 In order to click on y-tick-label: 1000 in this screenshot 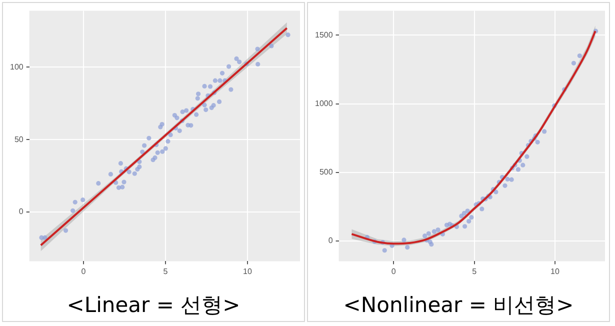, I will do `click(324, 103)`.